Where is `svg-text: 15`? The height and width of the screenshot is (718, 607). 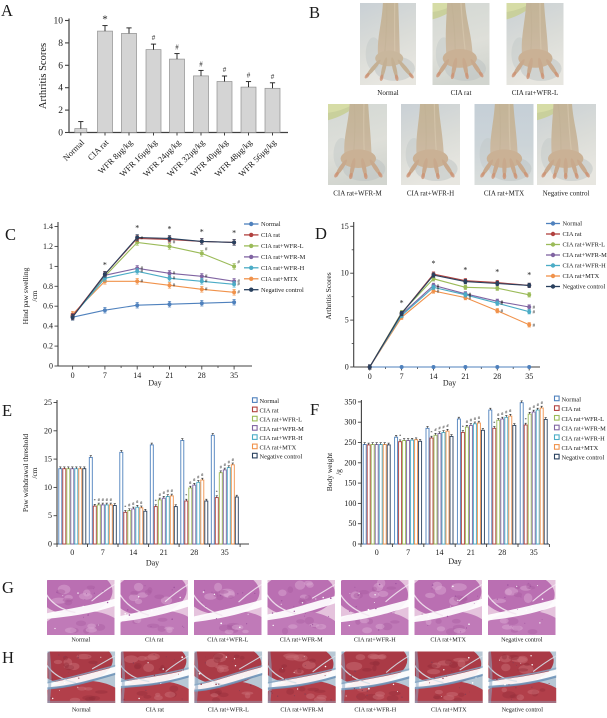 svg-text: 15 is located at coordinates (345, 226).